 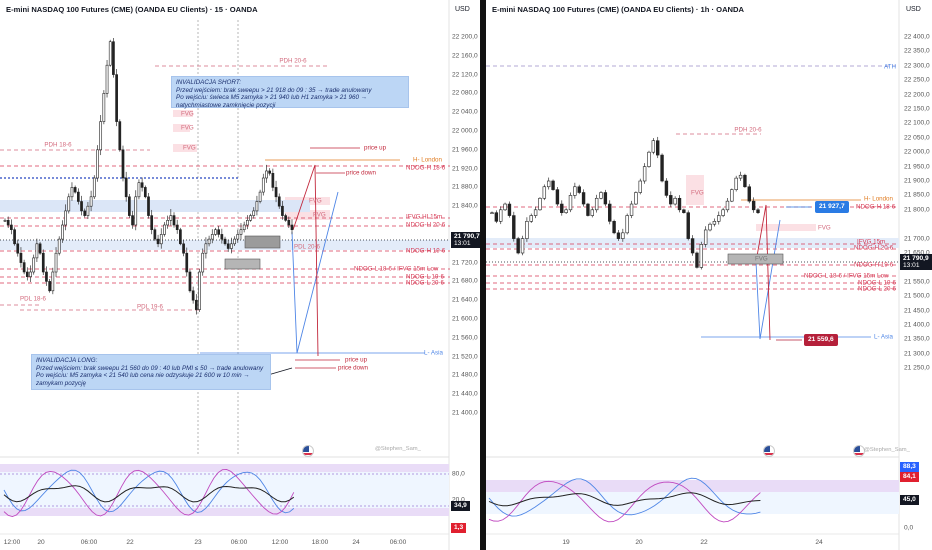 I want to click on price-tick-label: 21 500,0, so click(x=917, y=296).